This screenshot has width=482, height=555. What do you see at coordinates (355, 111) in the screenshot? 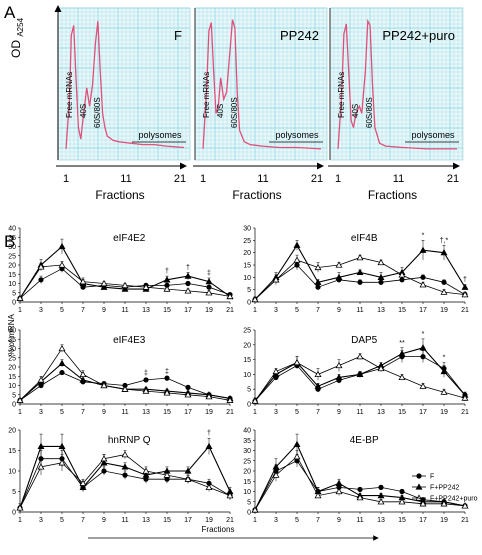
I see `annotation-40s: 40S` at bounding box center [355, 111].